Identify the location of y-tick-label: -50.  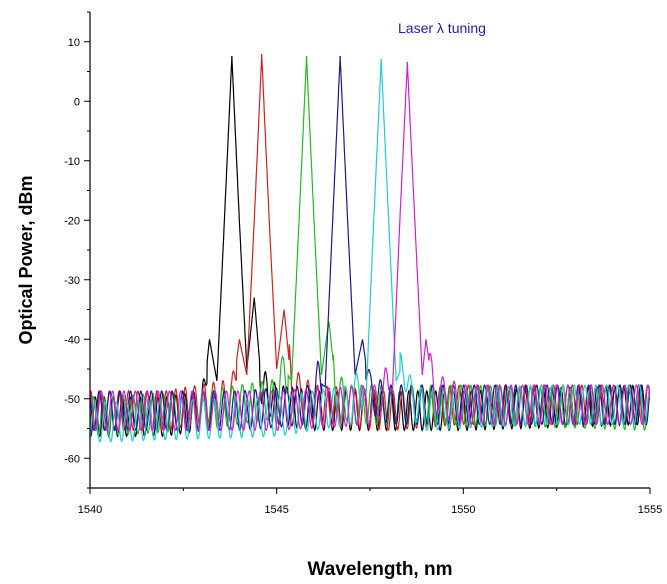
(72, 400).